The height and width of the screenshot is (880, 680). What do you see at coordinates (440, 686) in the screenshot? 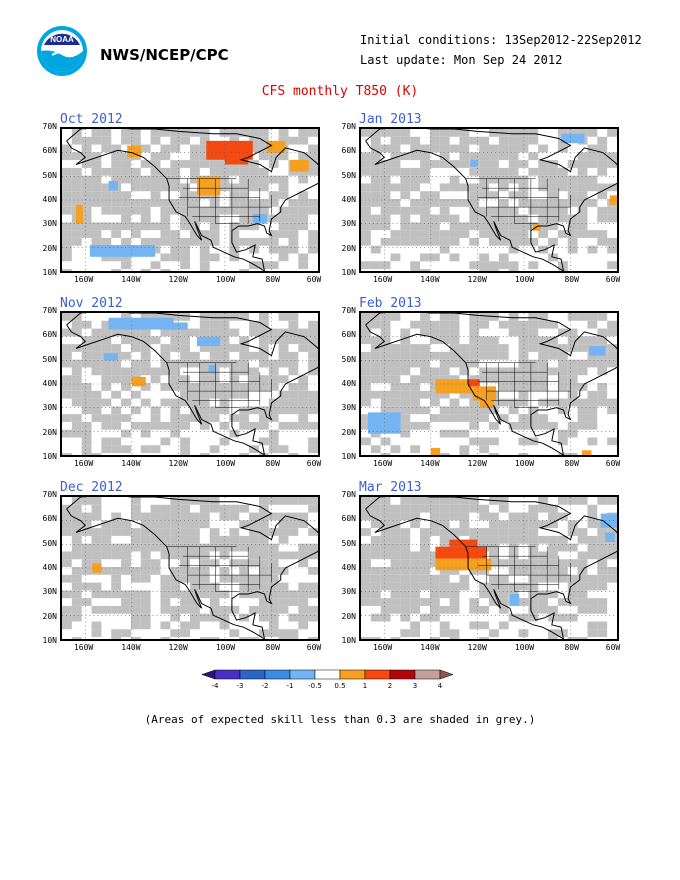
I see `colorbar-label: 4` at bounding box center [440, 686].